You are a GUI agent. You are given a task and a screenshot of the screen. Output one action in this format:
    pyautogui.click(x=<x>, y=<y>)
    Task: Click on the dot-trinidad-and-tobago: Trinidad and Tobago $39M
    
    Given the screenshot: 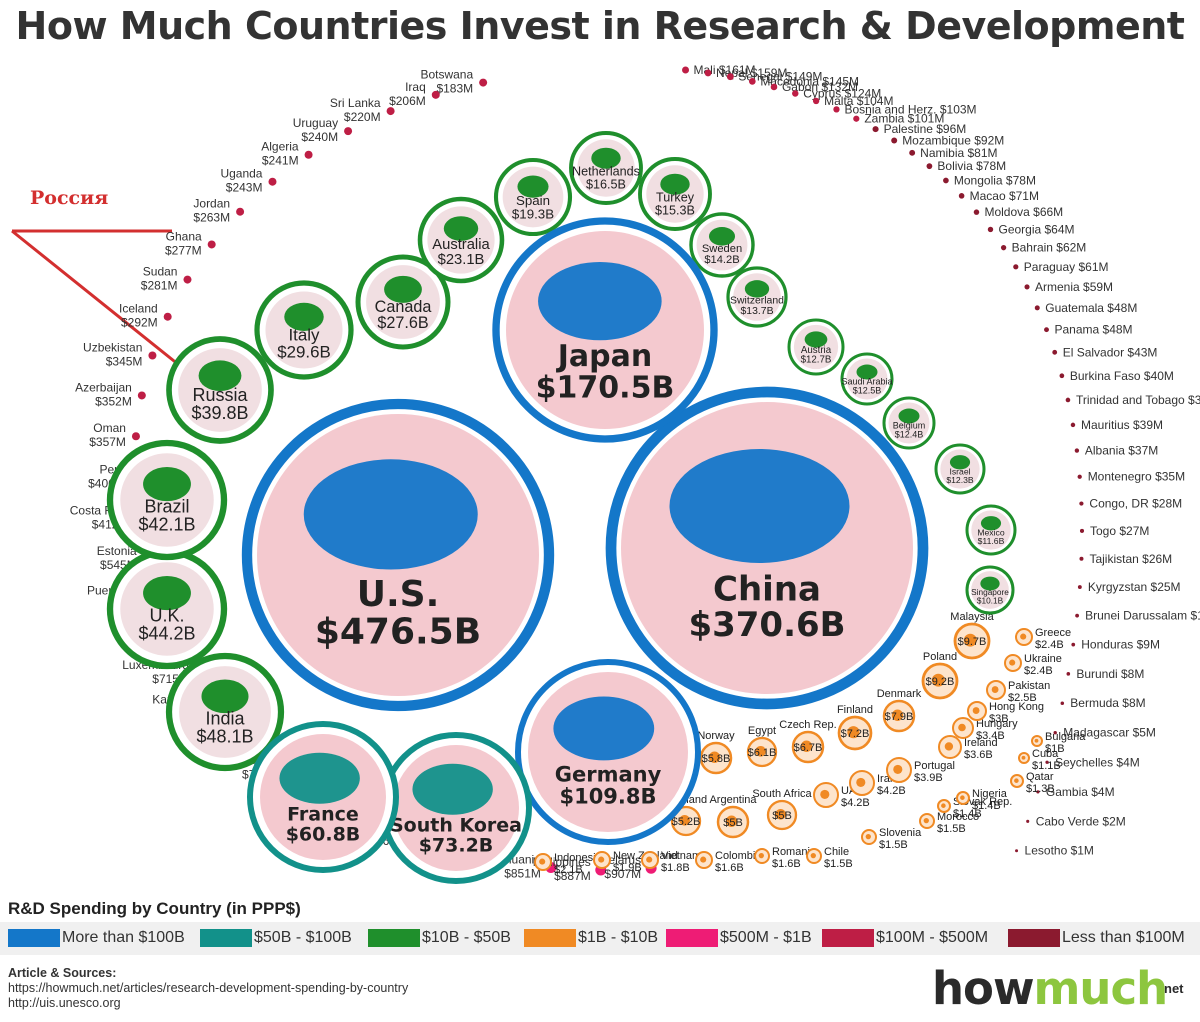 What is the action you would take?
    pyautogui.click(x=1132, y=400)
    